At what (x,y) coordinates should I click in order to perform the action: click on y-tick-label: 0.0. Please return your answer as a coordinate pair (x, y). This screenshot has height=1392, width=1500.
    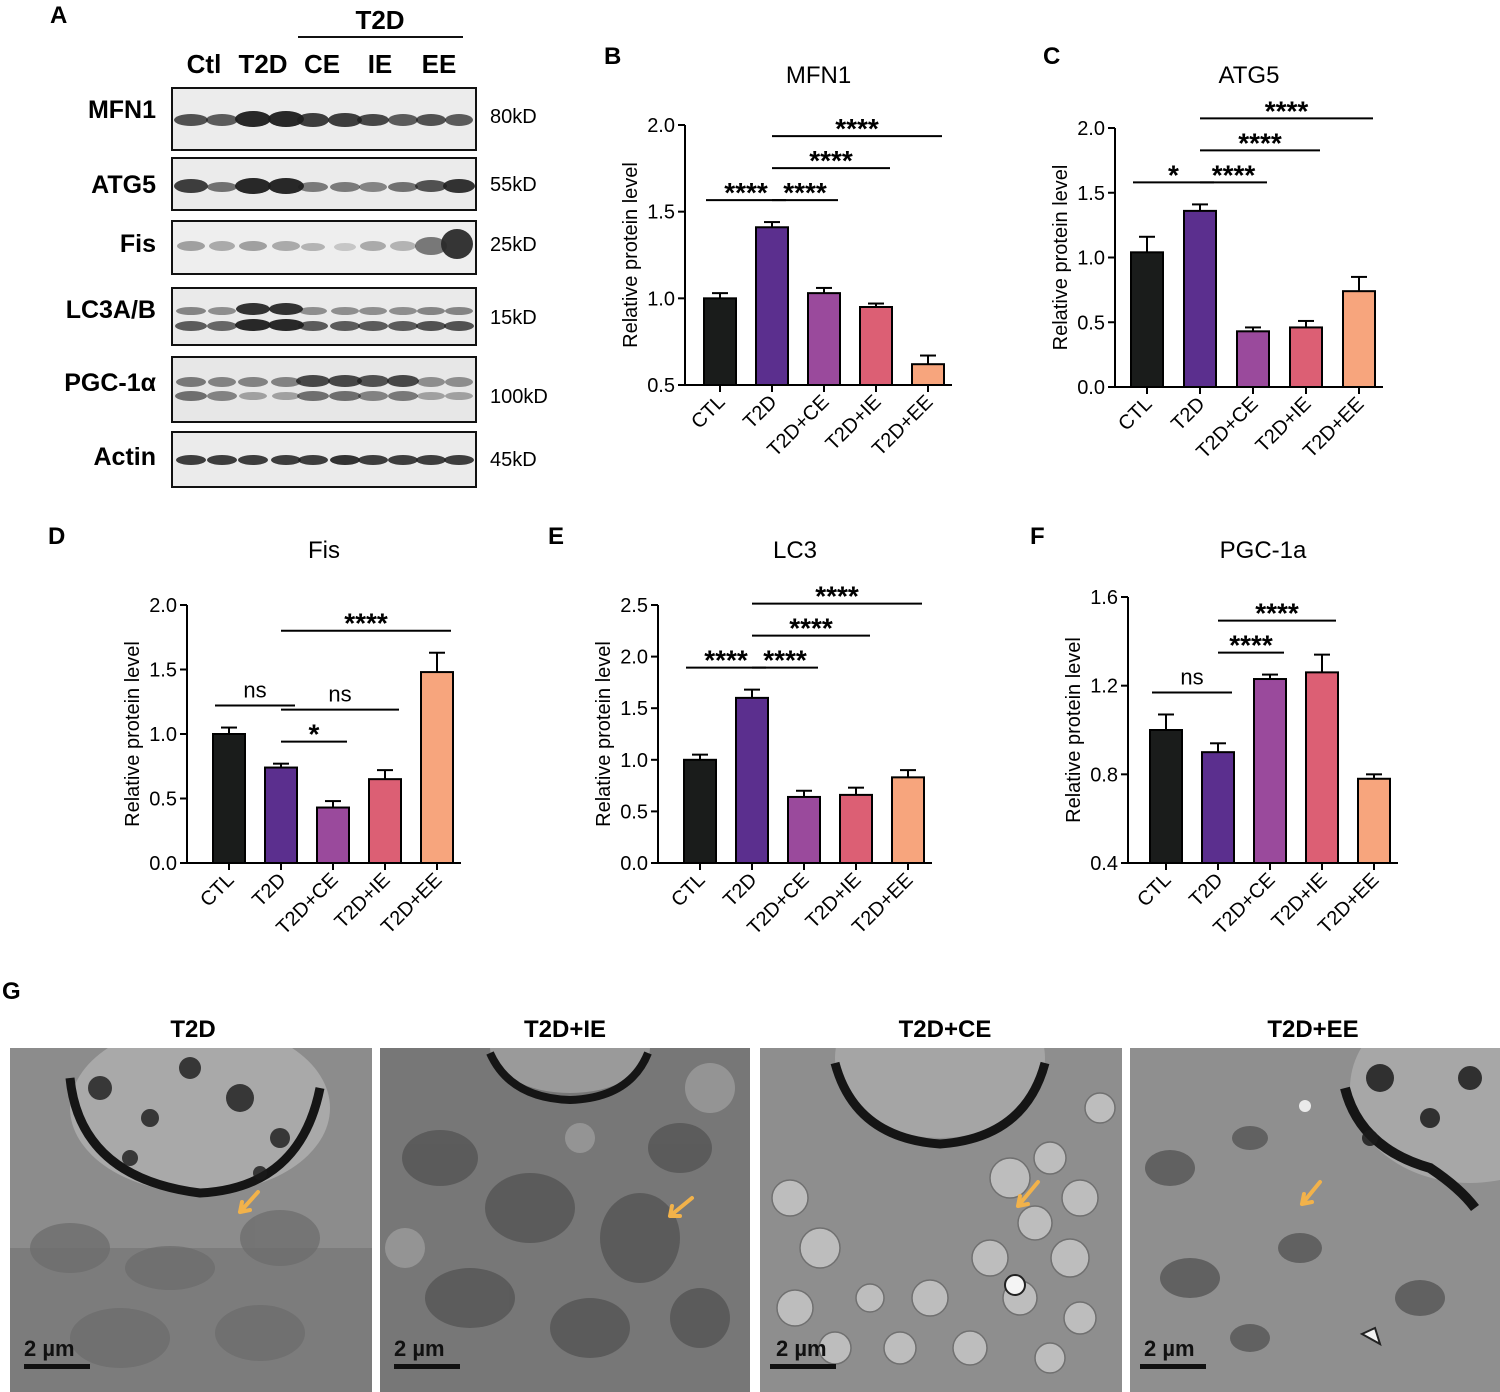
    Looking at the image, I should click on (634, 864).